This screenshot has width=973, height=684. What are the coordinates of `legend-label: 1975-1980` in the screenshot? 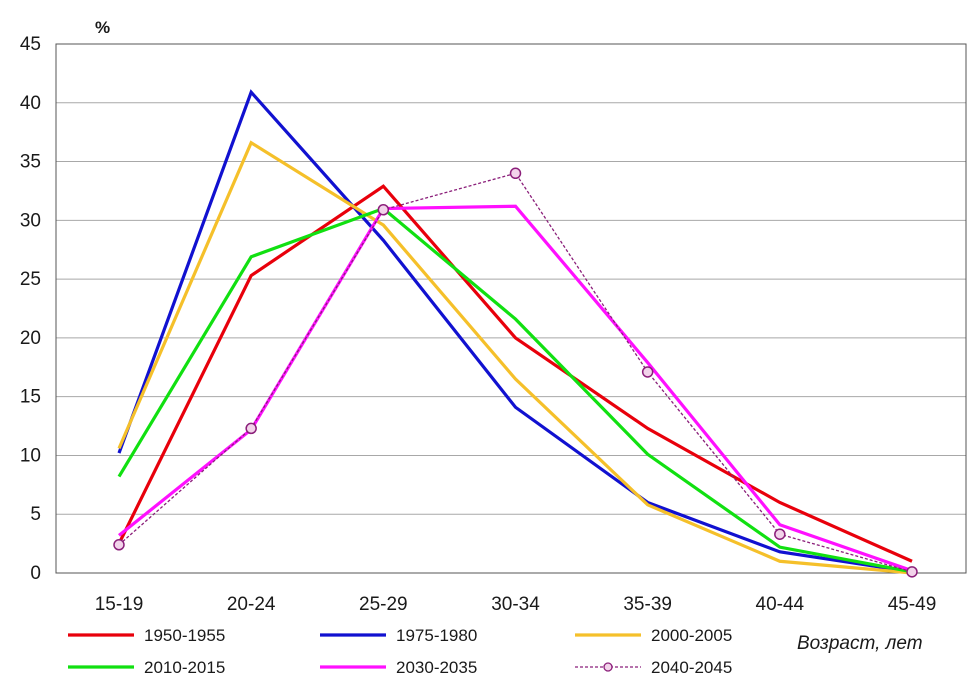 It's located at (436, 635).